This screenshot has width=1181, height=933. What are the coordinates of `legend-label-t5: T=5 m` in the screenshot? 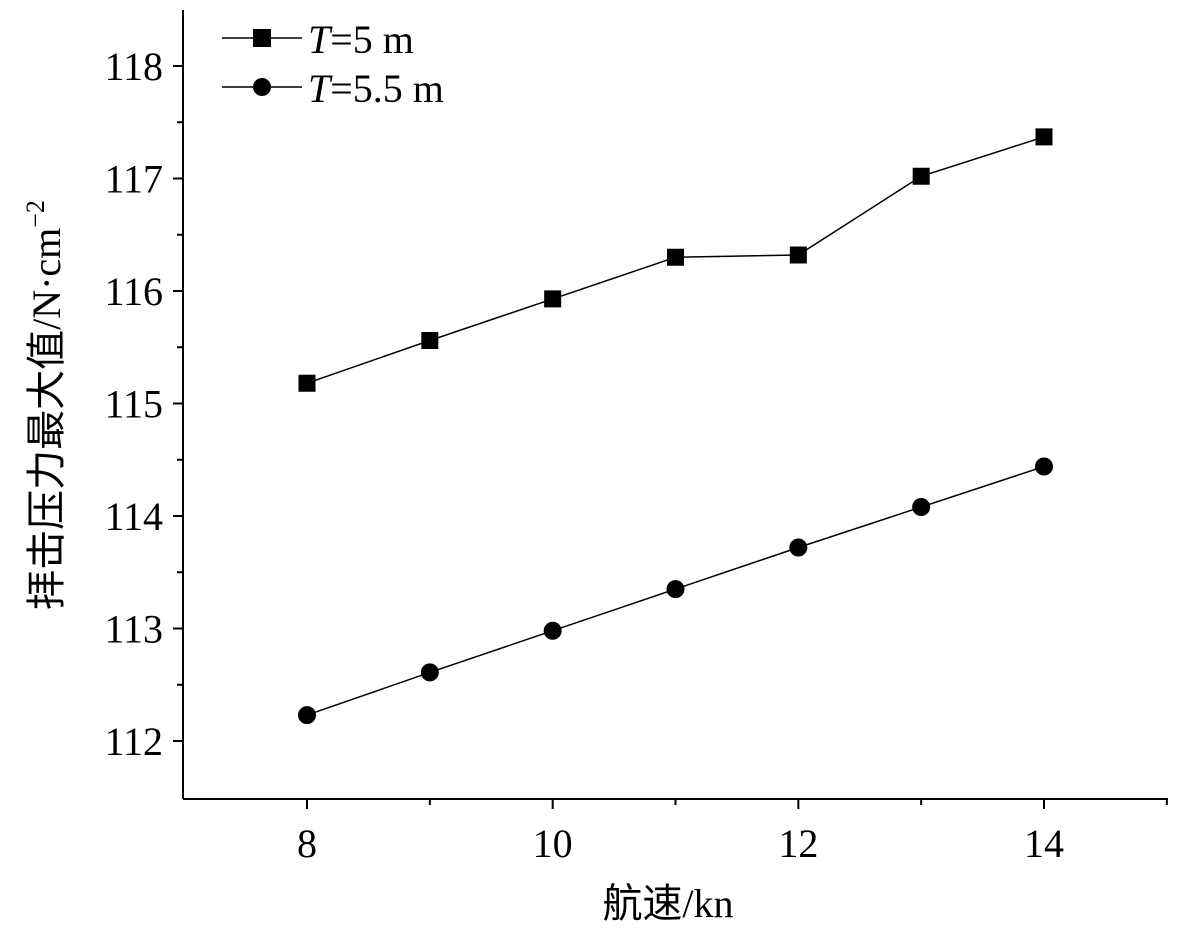 It's located at (361, 39).